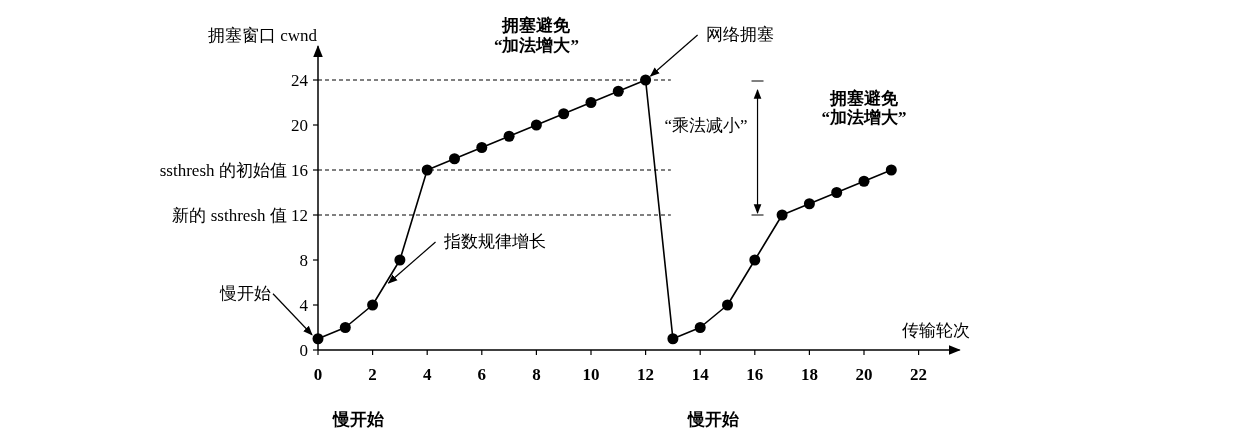  I want to click on x-tick-label: 8, so click(536, 374).